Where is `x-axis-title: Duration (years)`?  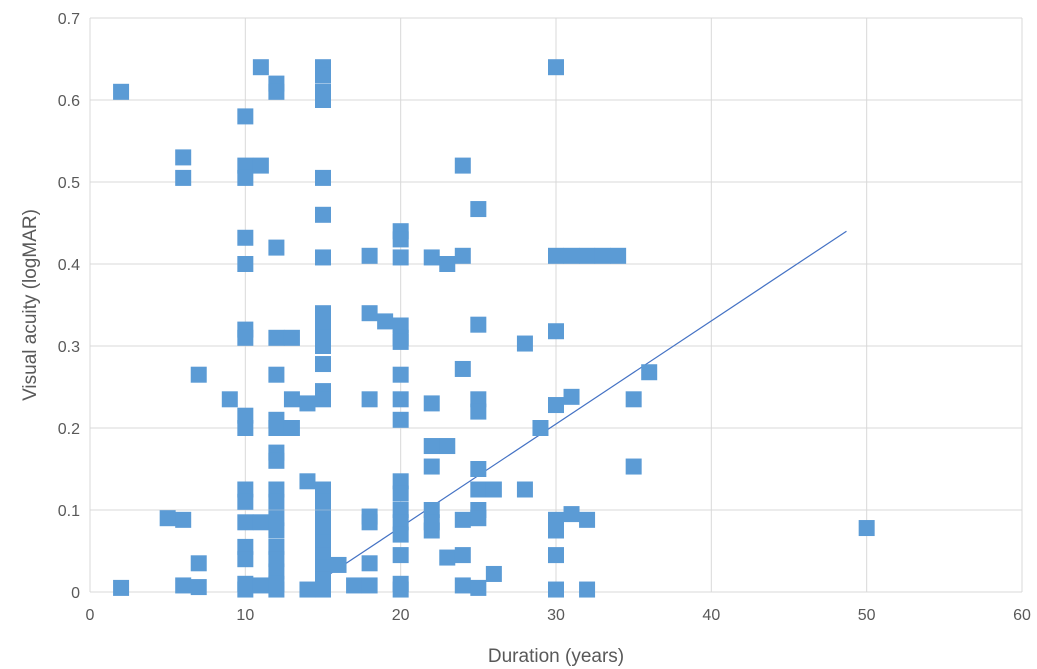
x-axis-title: Duration (years) is located at coordinates (556, 656).